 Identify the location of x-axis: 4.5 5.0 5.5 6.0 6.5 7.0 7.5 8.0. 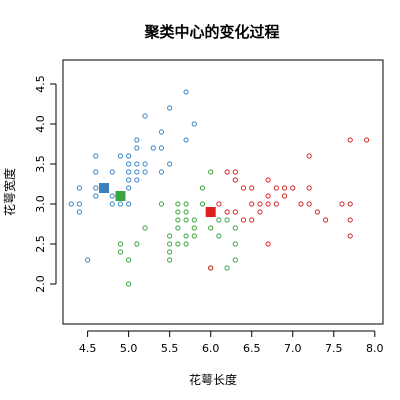
(231, 342).